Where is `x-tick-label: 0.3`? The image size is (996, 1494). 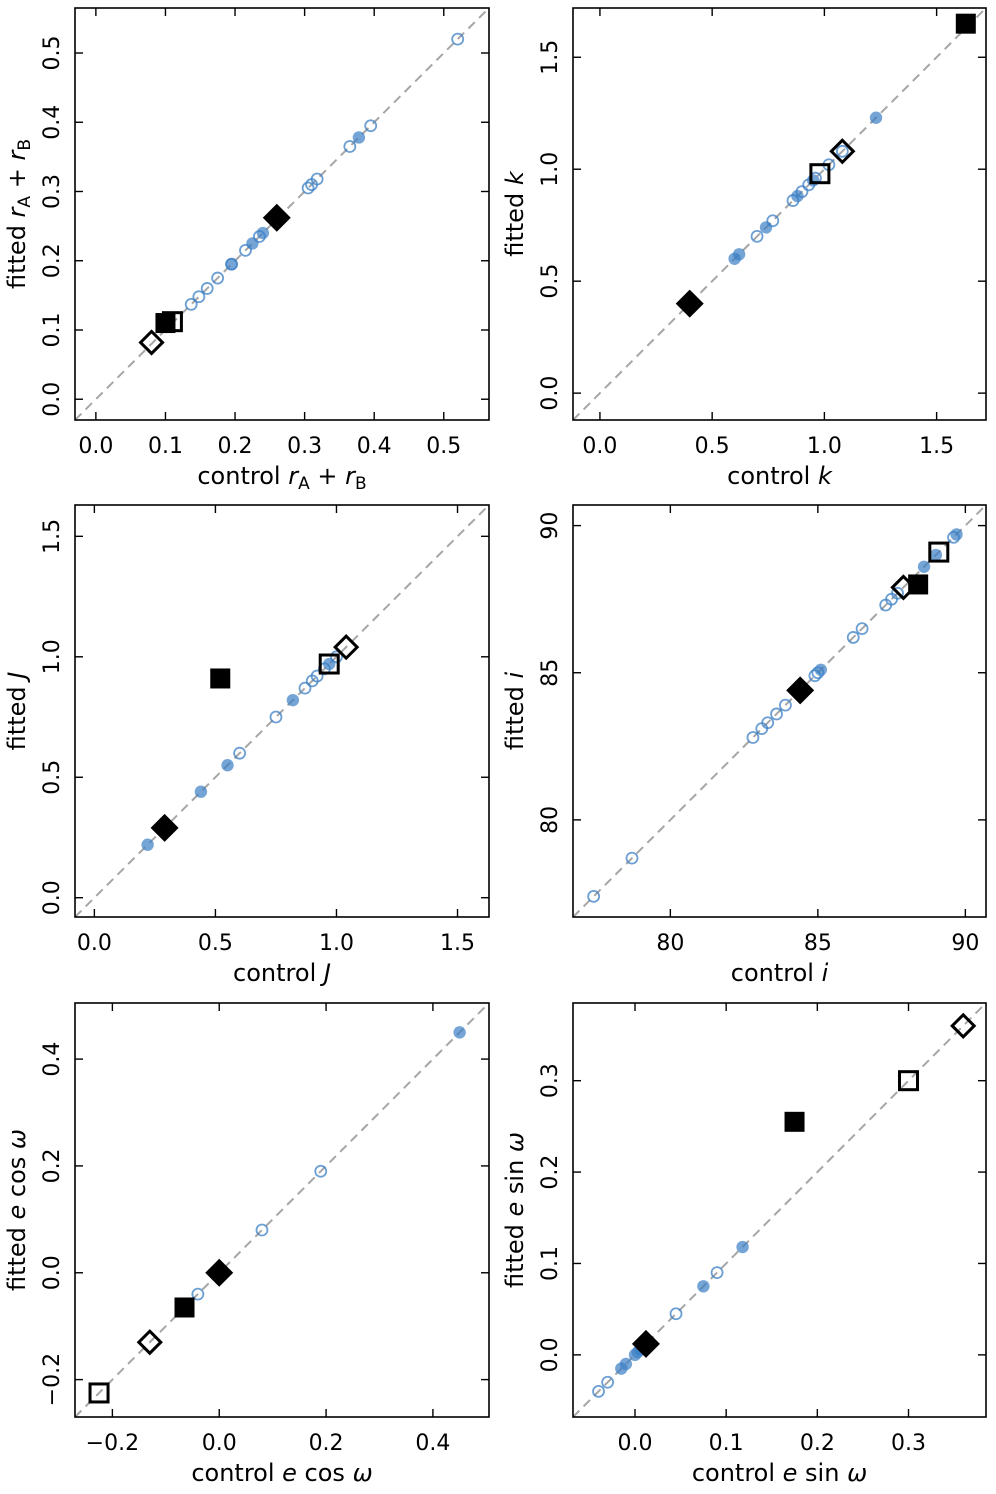
x-tick-label: 0.3 is located at coordinates (908, 1443).